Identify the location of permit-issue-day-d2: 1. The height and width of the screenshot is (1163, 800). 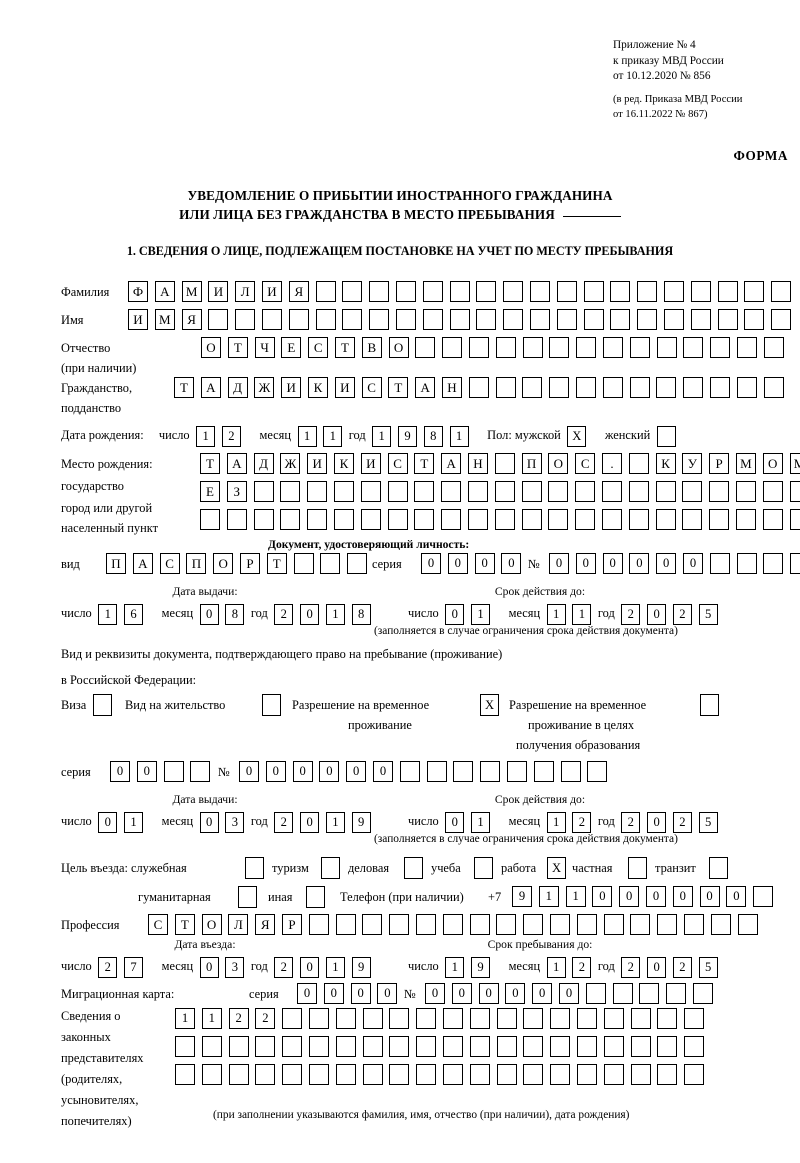
(134, 822).